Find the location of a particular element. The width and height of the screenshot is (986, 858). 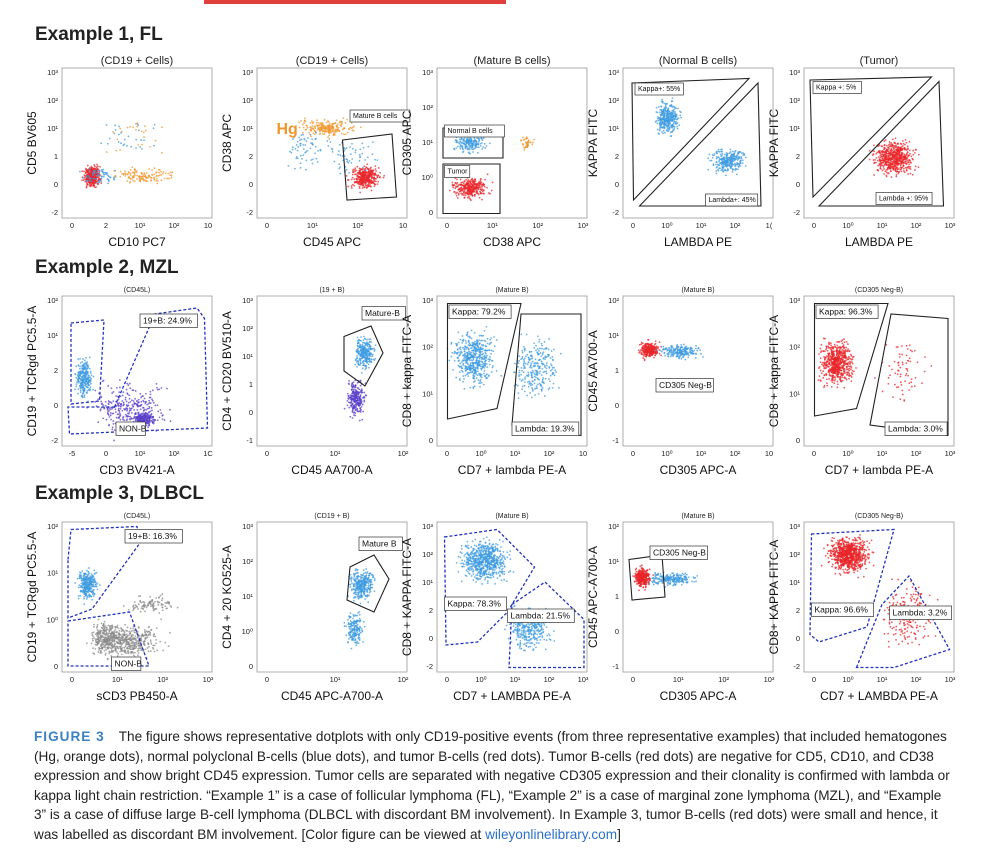

example-1-title: Example 1, FL is located at coordinates (99, 34).